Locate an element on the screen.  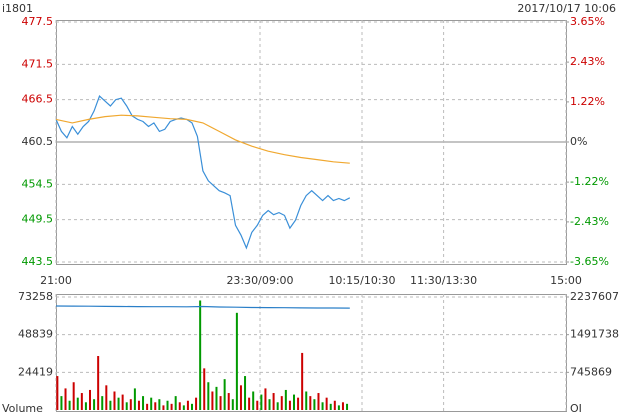
volume-label: Volume is located at coordinates (22, 408).